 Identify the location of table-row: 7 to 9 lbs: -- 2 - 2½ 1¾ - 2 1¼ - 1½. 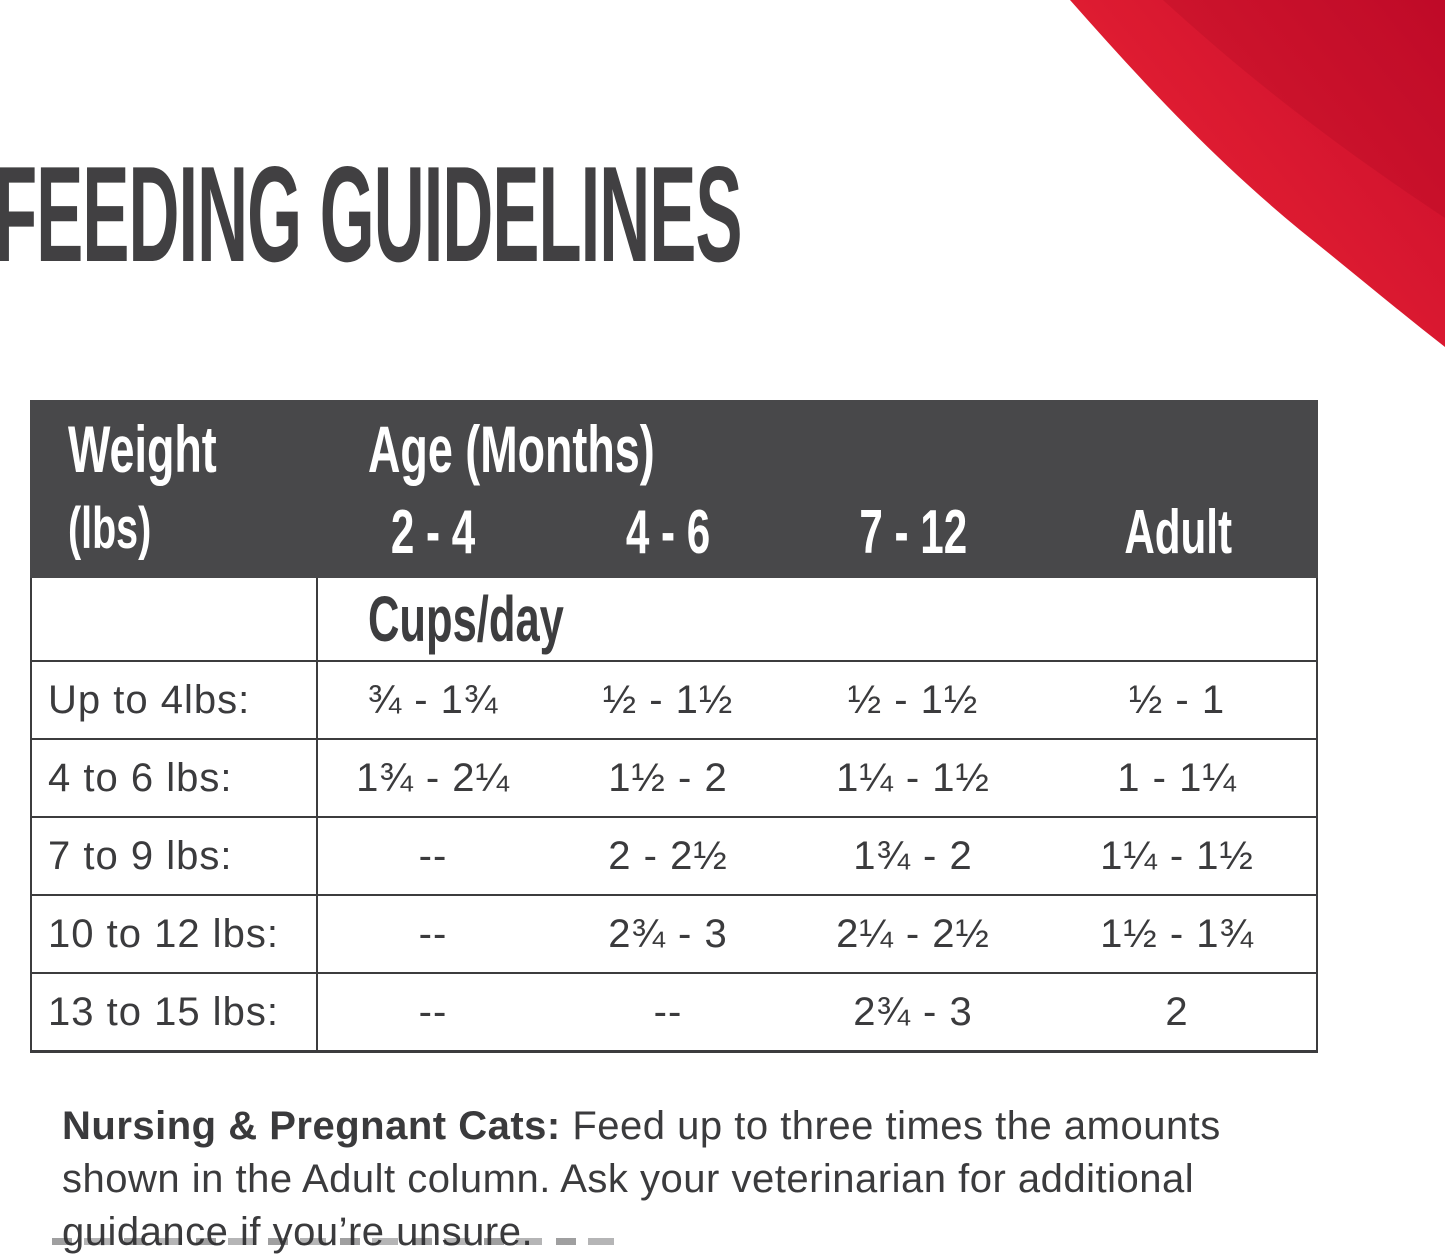
(674, 855).